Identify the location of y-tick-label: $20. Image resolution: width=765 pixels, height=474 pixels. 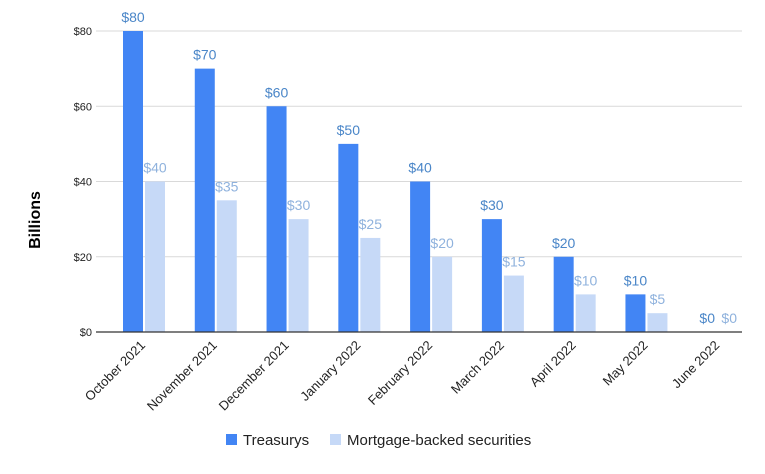
(83, 258).